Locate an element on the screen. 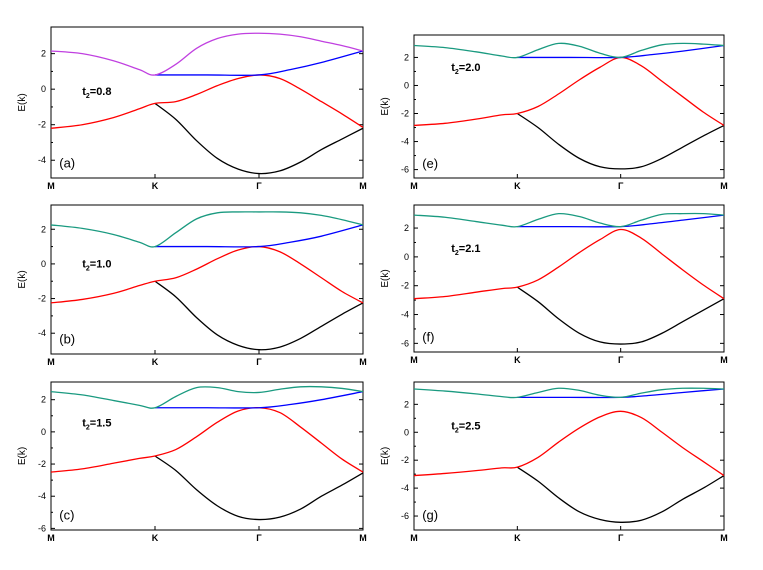 The width and height of the screenshot is (763, 570). panel-f-xtick-label: K is located at coordinates (517, 360).